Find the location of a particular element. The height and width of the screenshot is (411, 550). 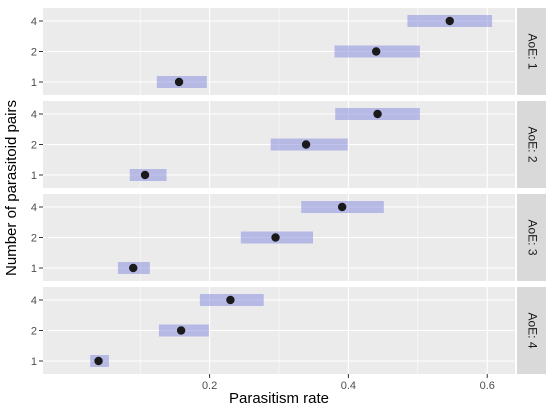

facet-strip-label: AoE: 2 is located at coordinates (532, 144).